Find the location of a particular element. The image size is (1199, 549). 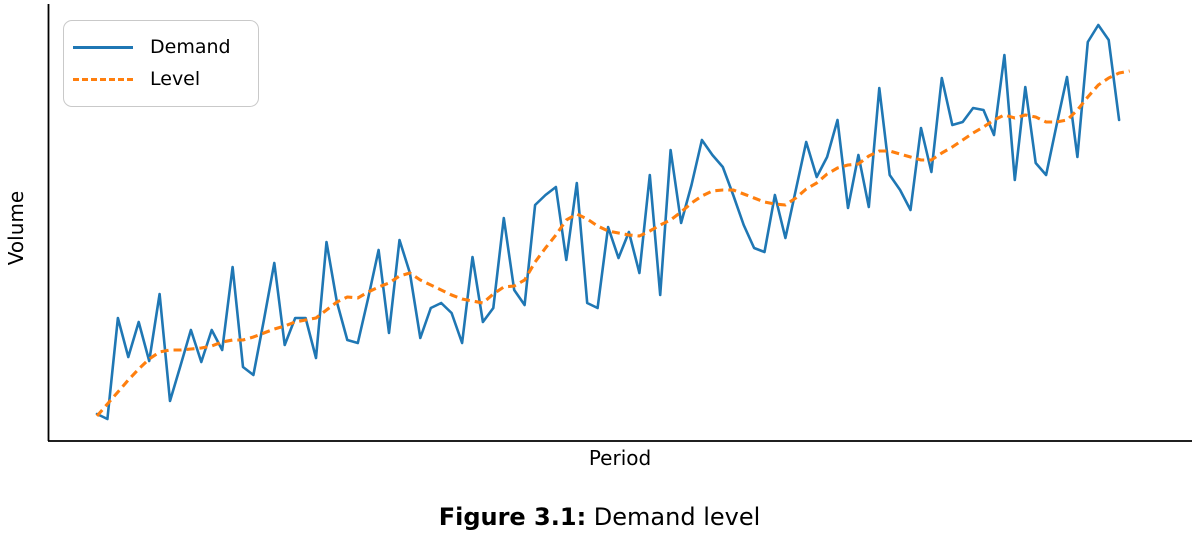

legend-item-demand: Demand is located at coordinates (161, 47).